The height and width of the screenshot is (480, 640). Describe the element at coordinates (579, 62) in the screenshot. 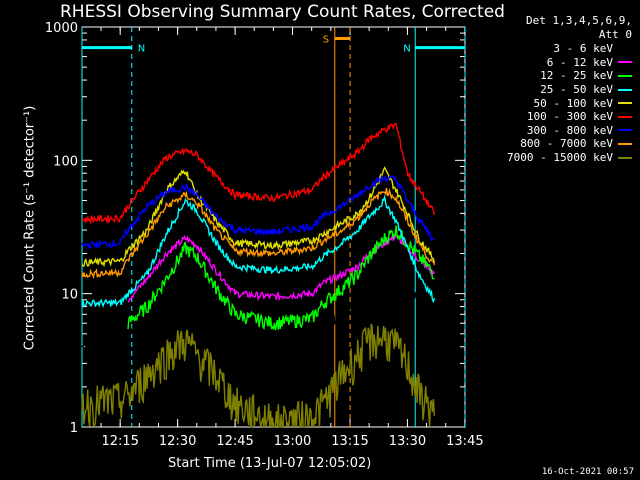

I see `legend-label: 6 - 12 keV` at that location.